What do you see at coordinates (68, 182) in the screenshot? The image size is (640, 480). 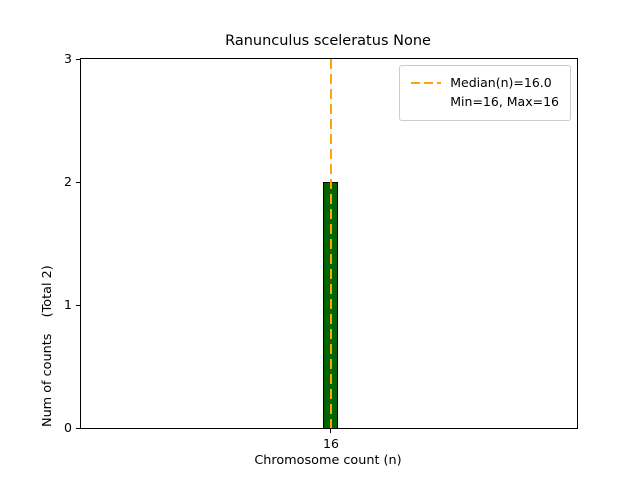 I see `y-tick-label: 2` at bounding box center [68, 182].